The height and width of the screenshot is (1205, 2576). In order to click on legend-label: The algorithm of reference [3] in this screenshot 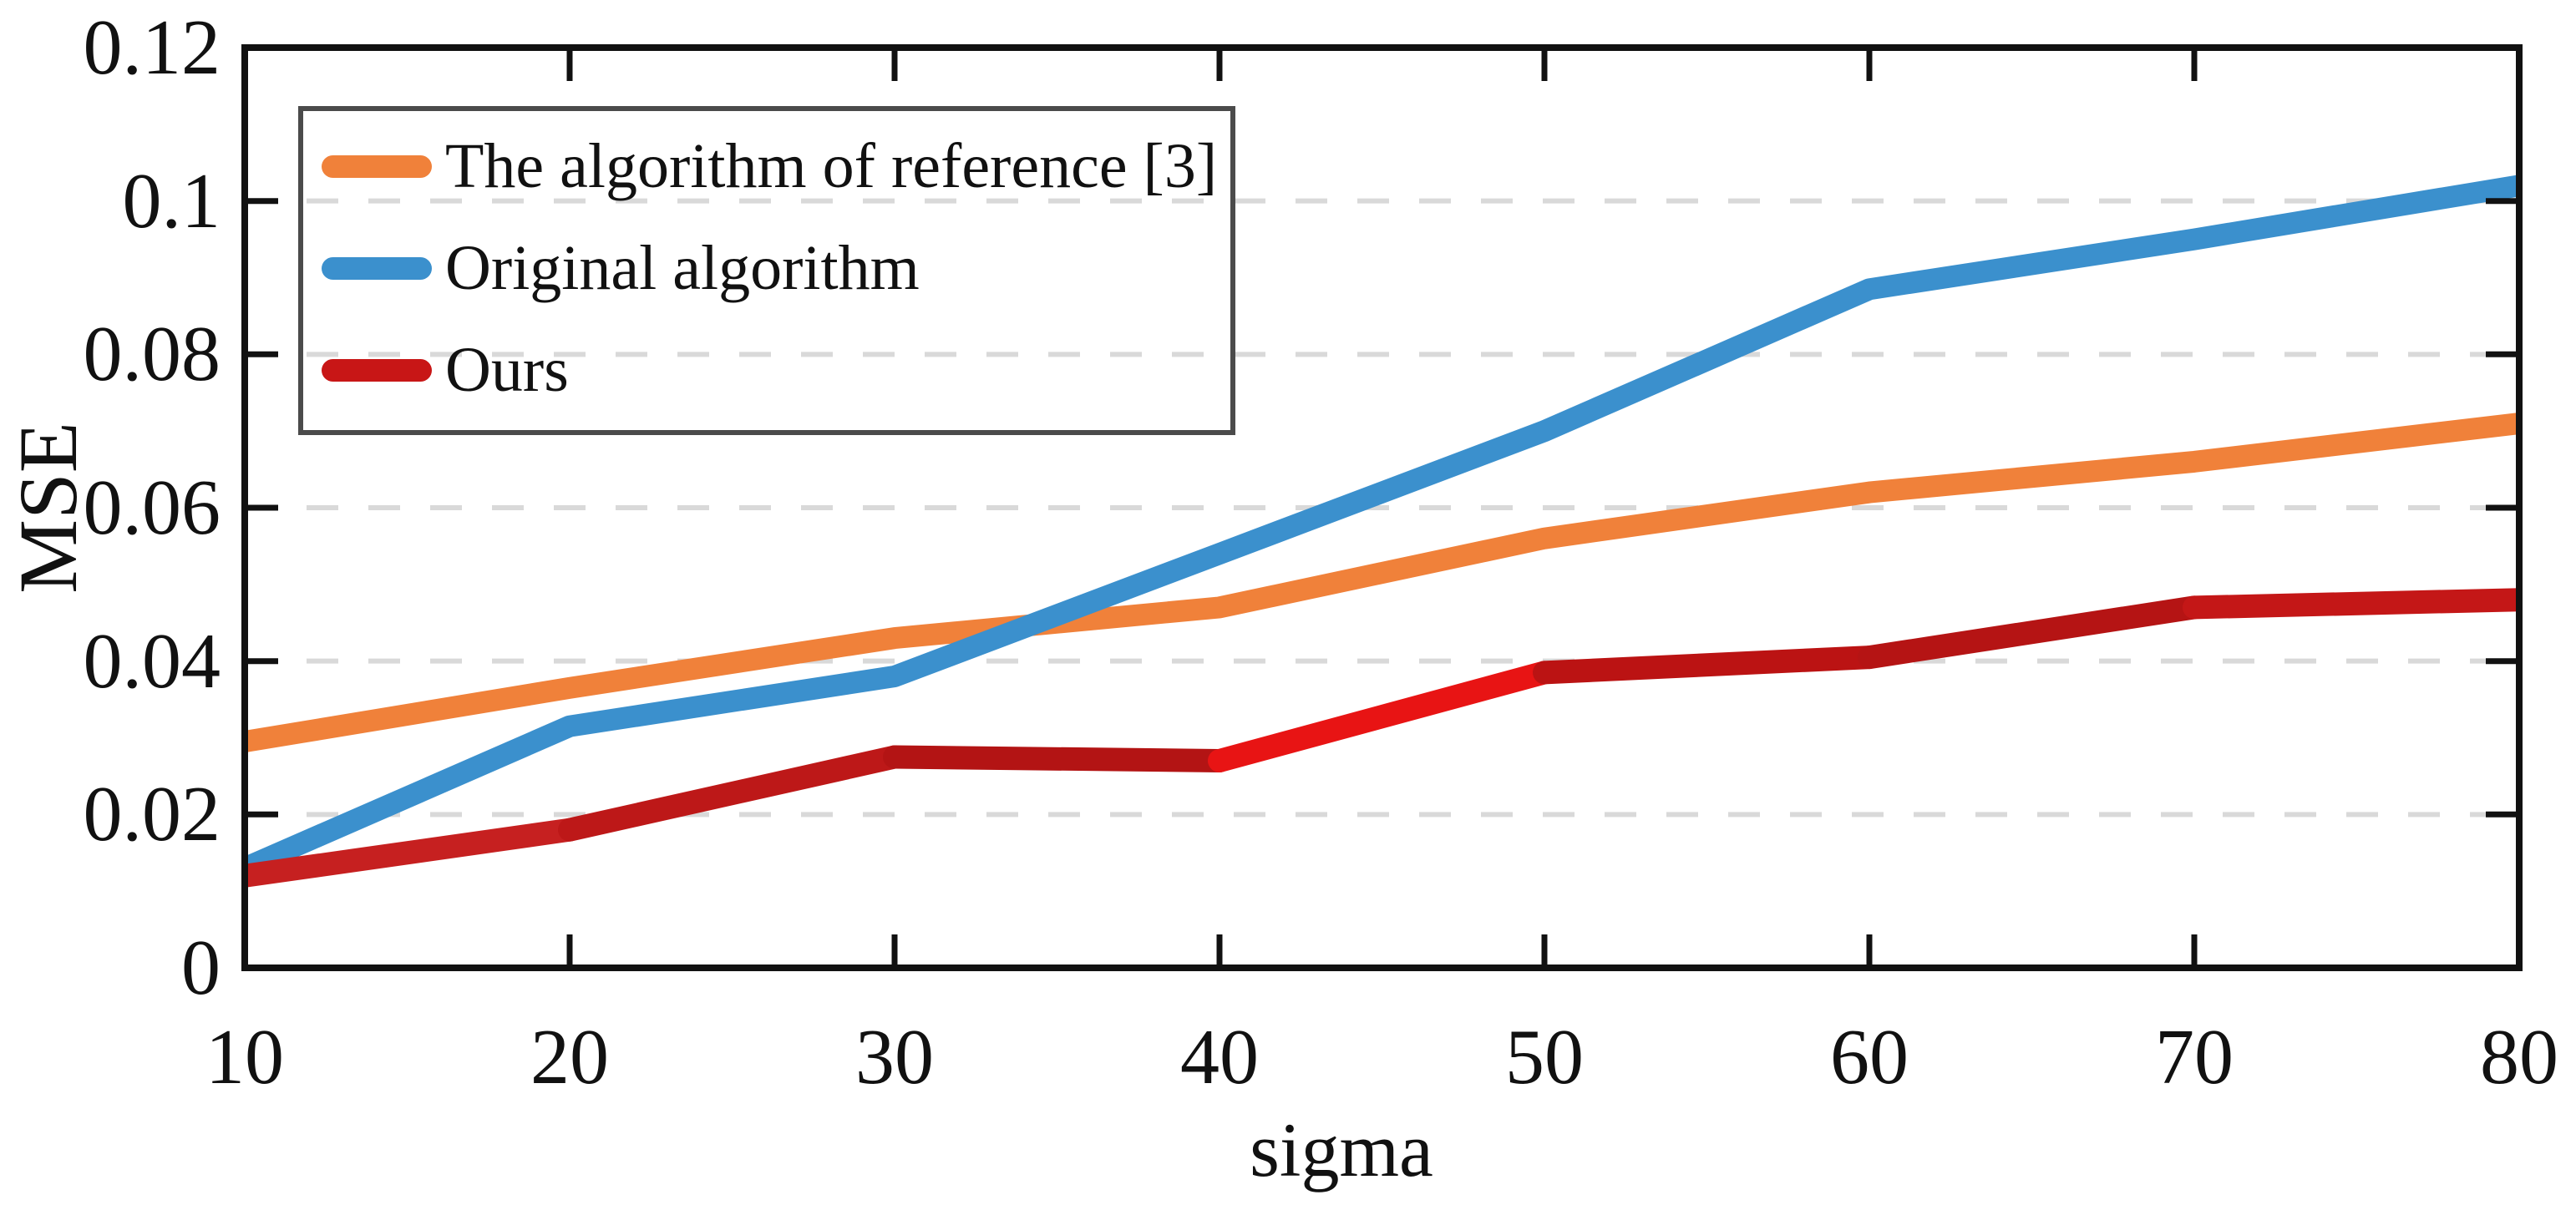, I will do `click(831, 166)`.